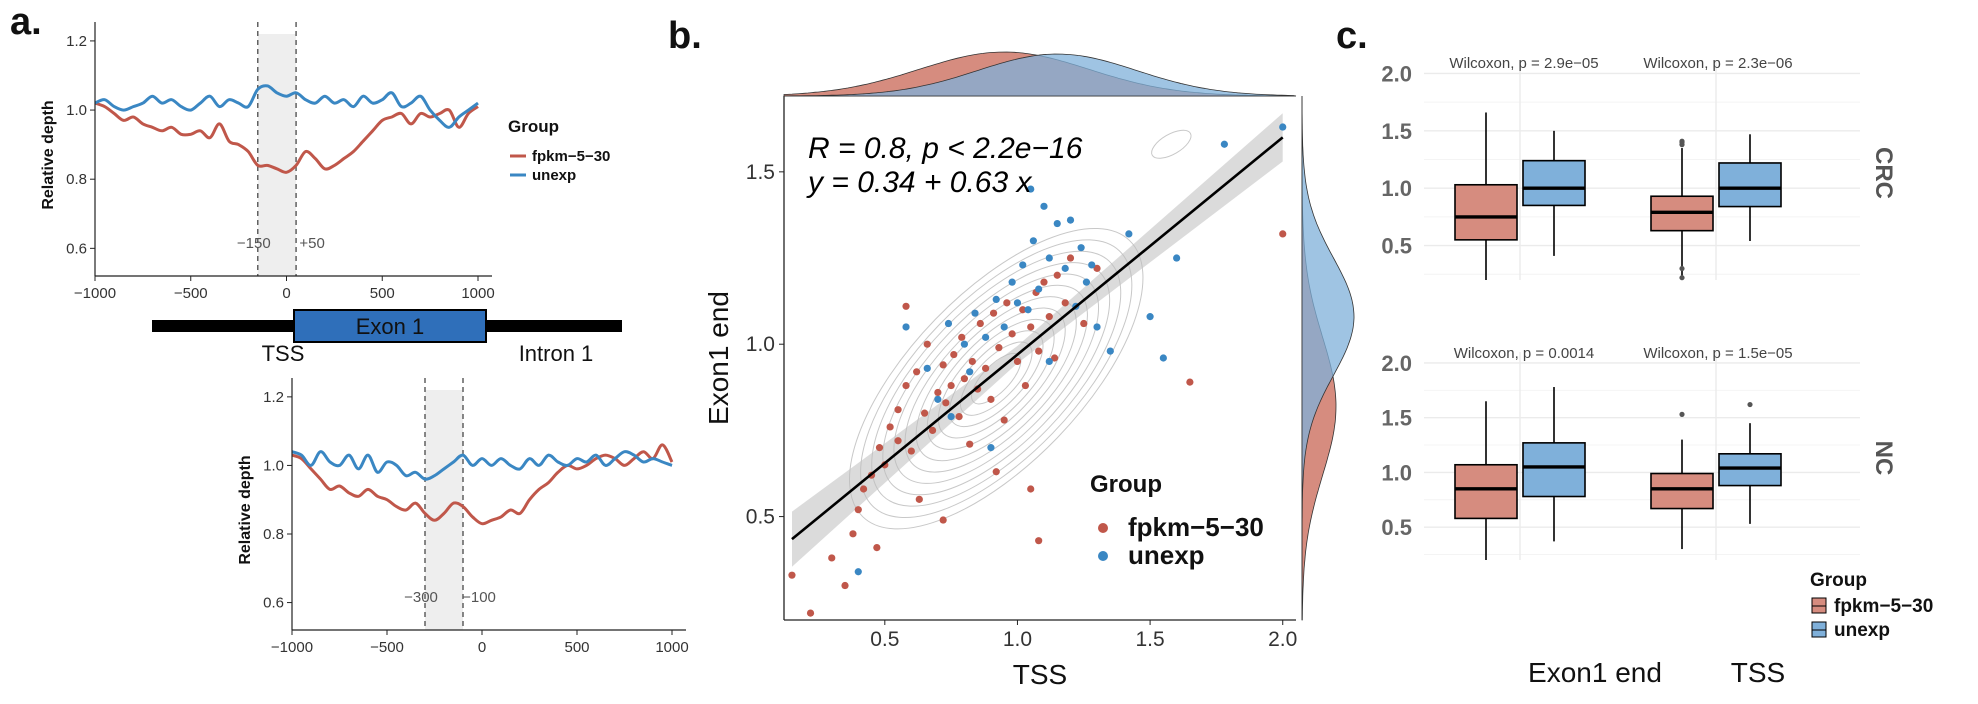 The height and width of the screenshot is (704, 1978). Describe the element at coordinates (1282, 639) in the screenshot. I see `x-tick-label: 2.0` at that location.